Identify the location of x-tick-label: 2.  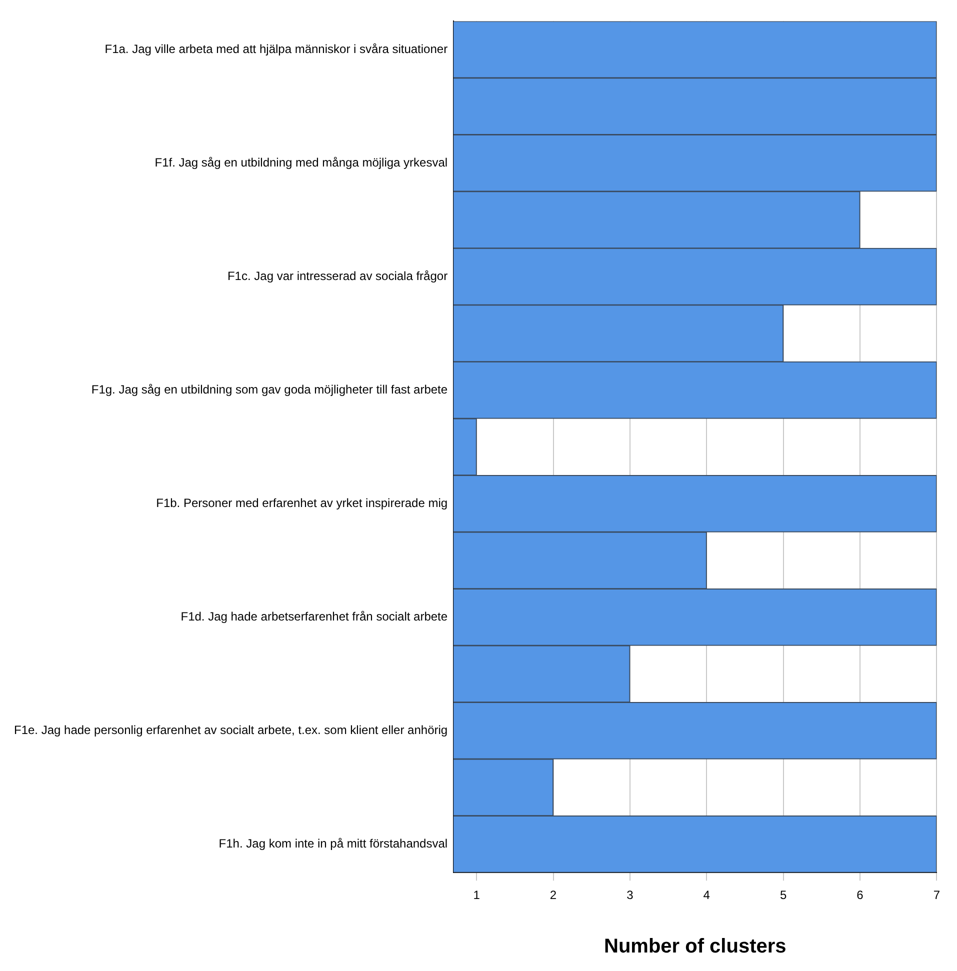
(553, 895).